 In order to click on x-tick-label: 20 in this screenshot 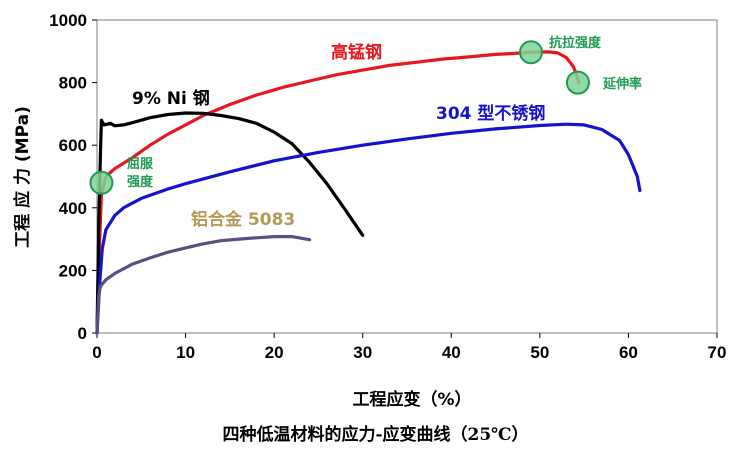, I will do `click(274, 352)`.